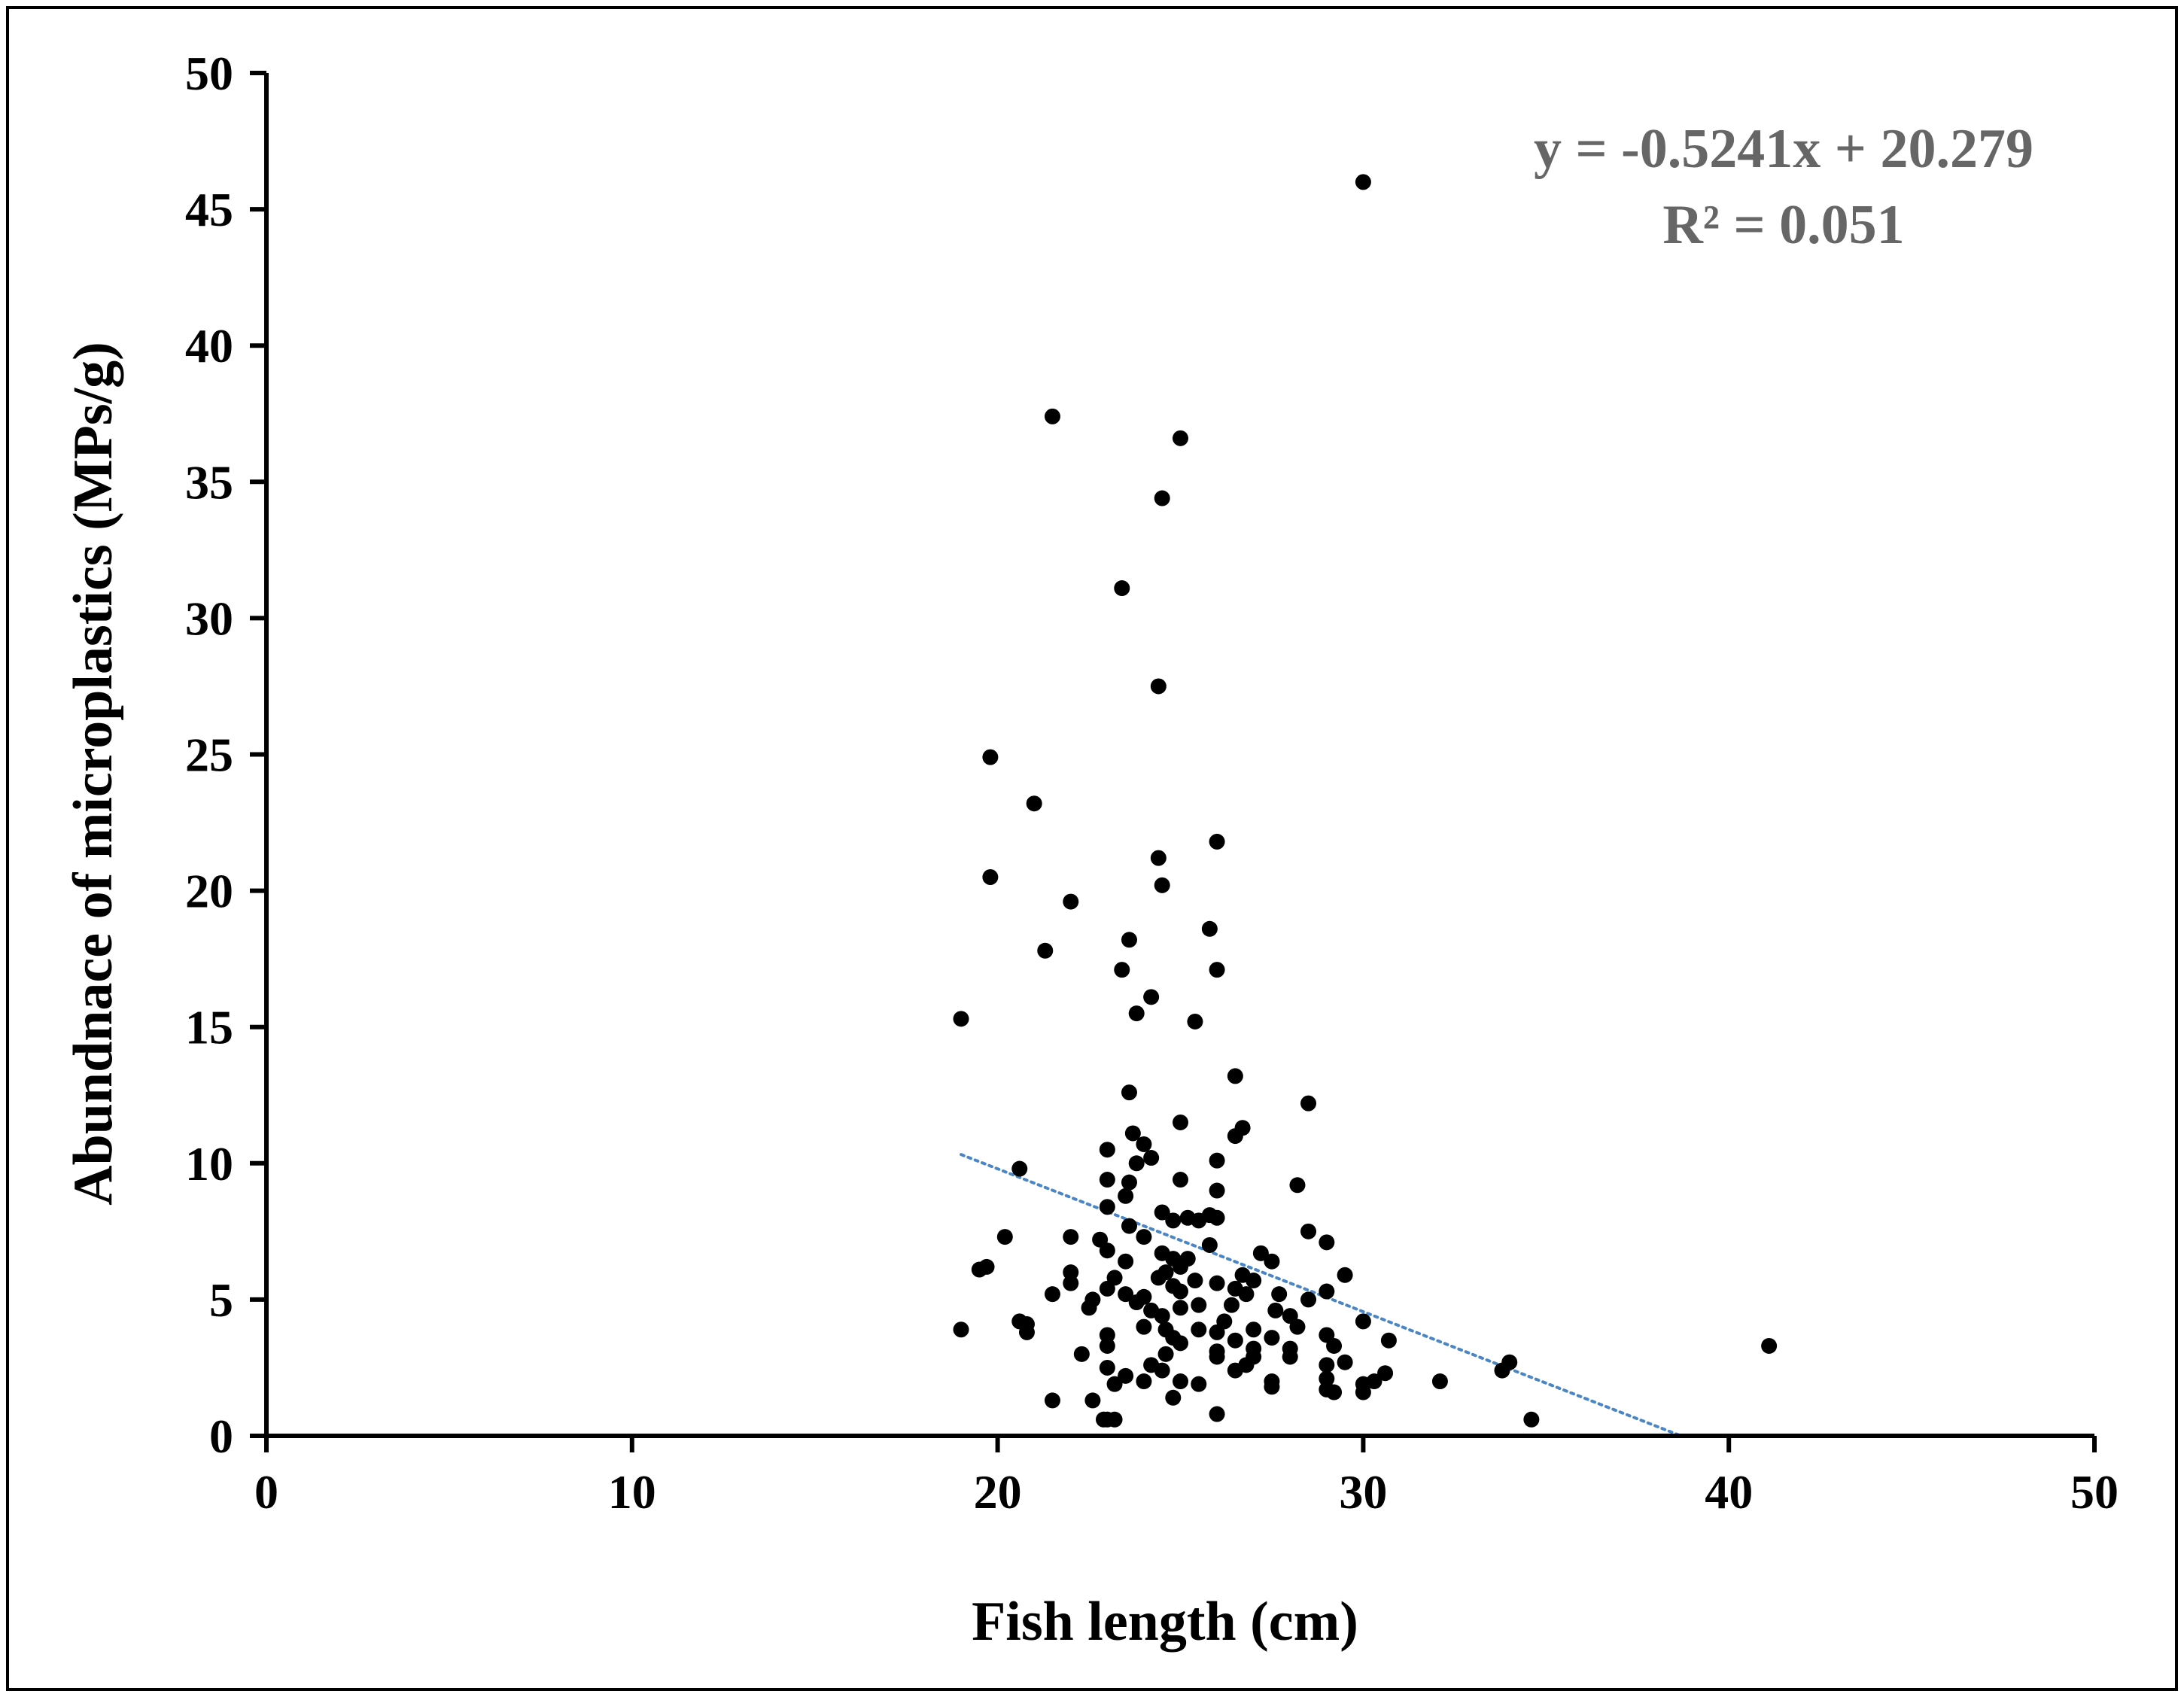  Describe the element at coordinates (209, 618) in the screenshot. I see `y-tick-label: 30` at that location.